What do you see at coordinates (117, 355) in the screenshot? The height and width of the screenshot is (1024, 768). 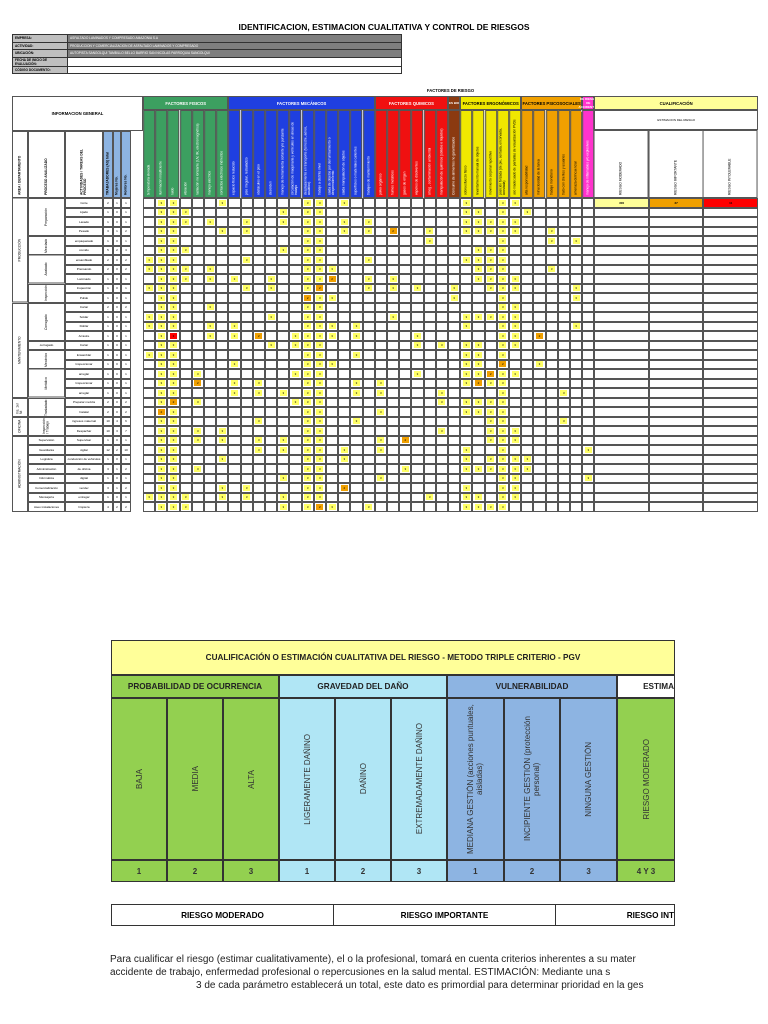 I see `worker-count: 0` at bounding box center [117, 355].